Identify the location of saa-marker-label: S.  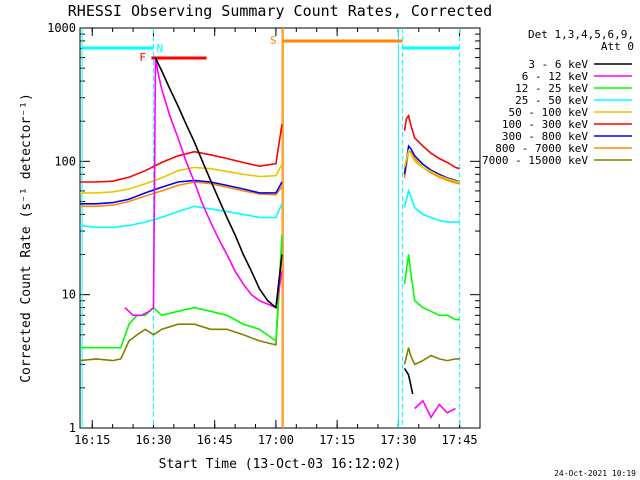
(273, 40).